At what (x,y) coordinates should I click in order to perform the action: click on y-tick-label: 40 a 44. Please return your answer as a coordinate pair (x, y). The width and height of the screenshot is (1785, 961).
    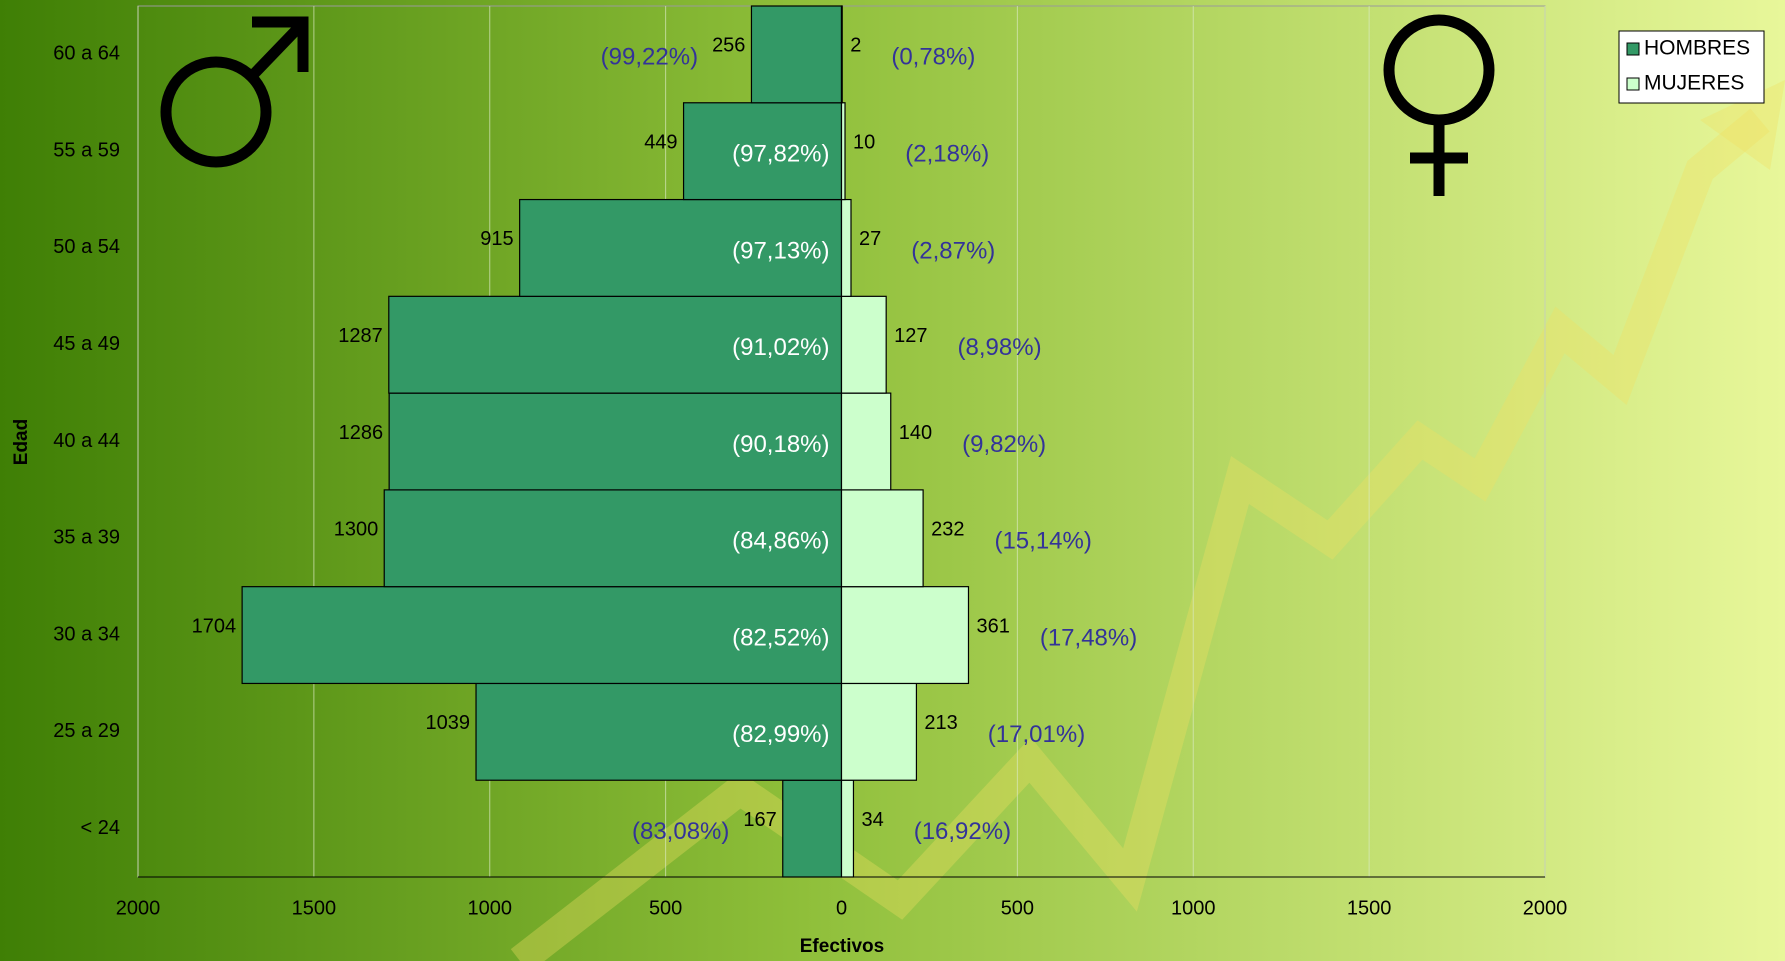
    Looking at the image, I should click on (86, 441).